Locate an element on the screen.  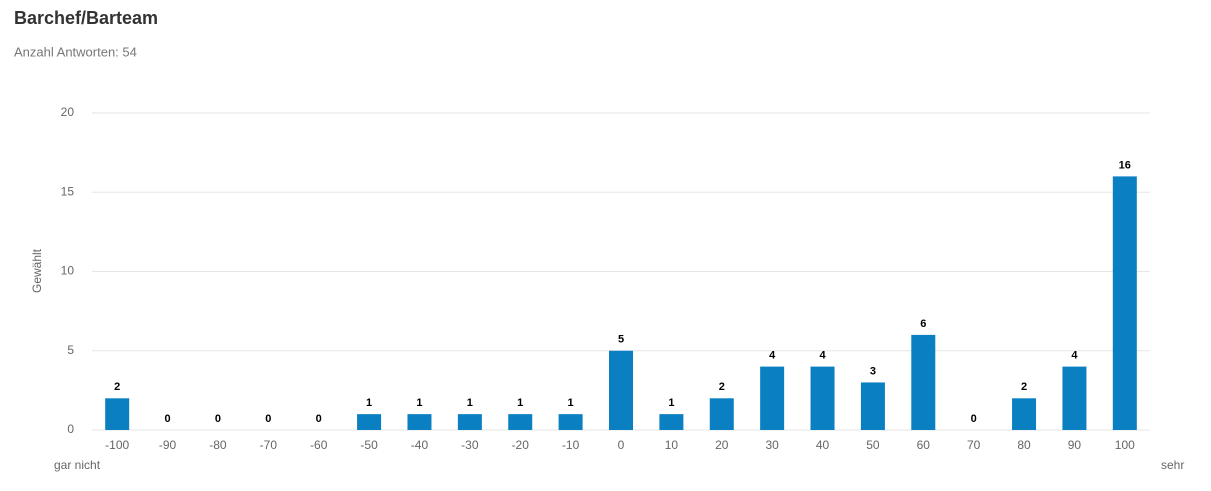
x-tick-label: 20 is located at coordinates (722, 445).